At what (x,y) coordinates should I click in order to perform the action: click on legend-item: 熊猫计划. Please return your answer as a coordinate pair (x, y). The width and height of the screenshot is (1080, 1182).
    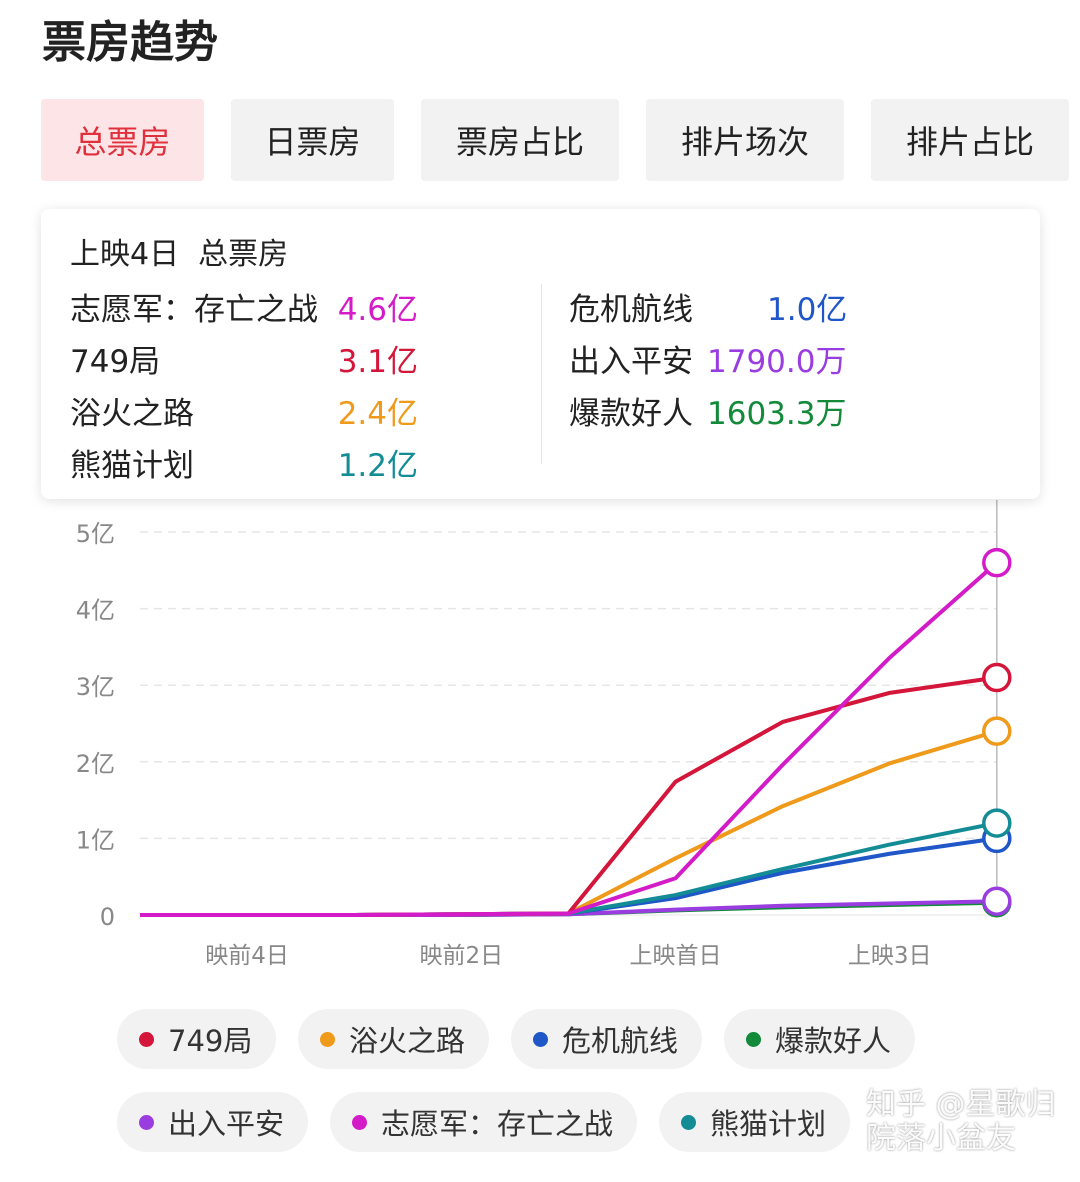
    Looking at the image, I should click on (755, 1122).